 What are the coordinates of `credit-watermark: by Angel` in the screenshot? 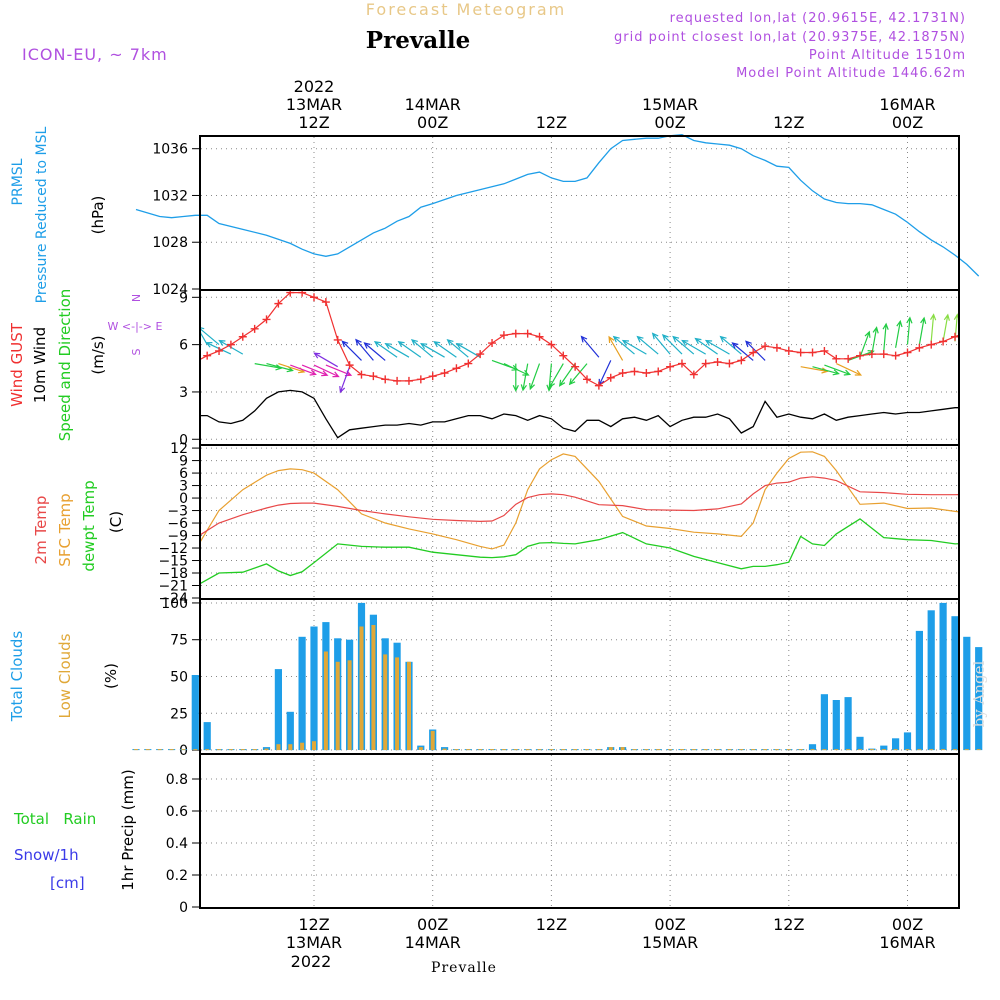 It's located at (979, 693).